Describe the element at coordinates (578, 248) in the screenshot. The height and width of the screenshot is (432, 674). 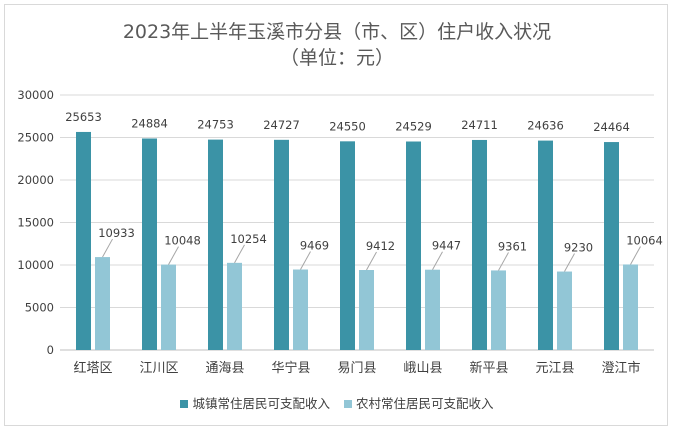
I see `data-label-rural: 9230` at that location.